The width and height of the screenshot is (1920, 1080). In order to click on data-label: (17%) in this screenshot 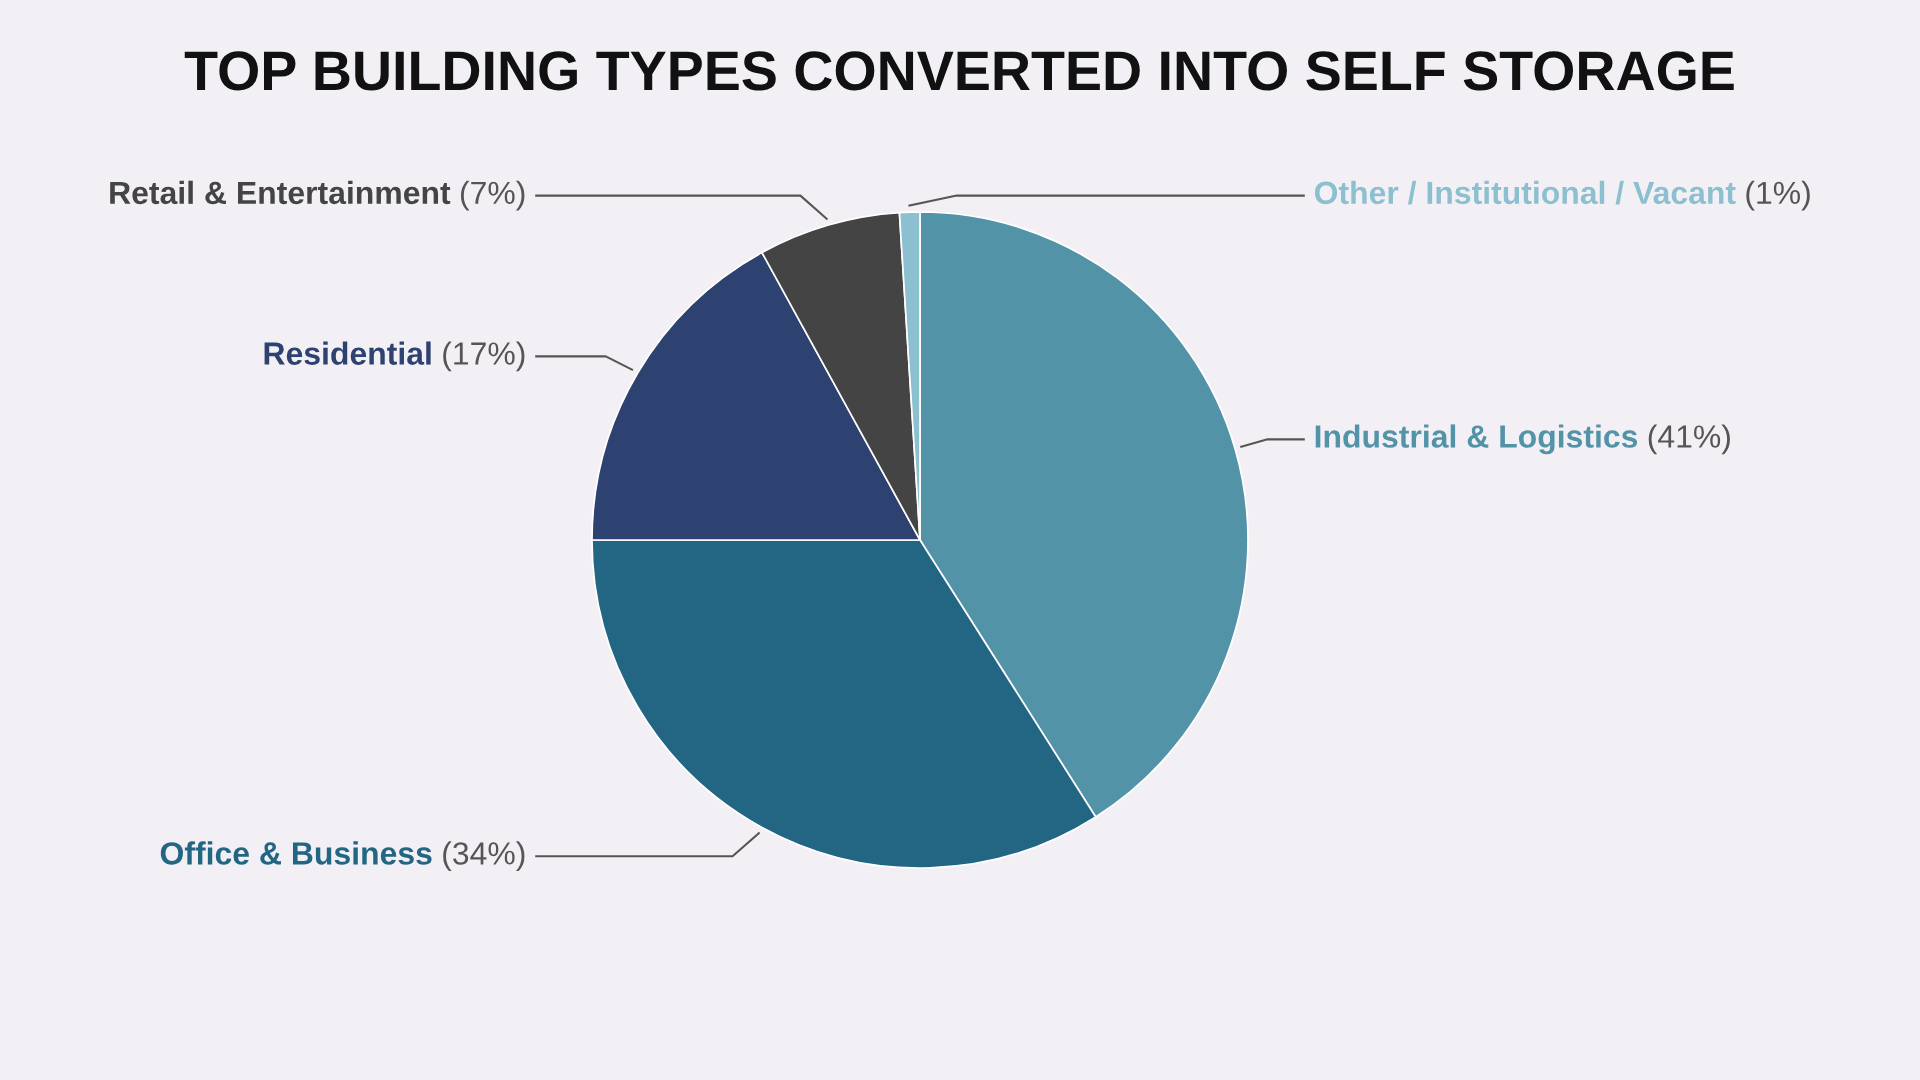, I will do `click(484, 356)`.